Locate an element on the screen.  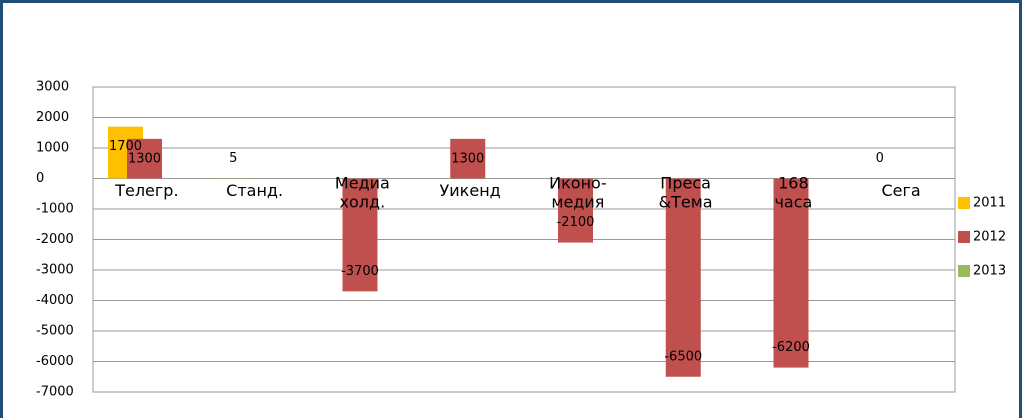
x-tick-label: Уикенд is located at coordinates (470, 190).